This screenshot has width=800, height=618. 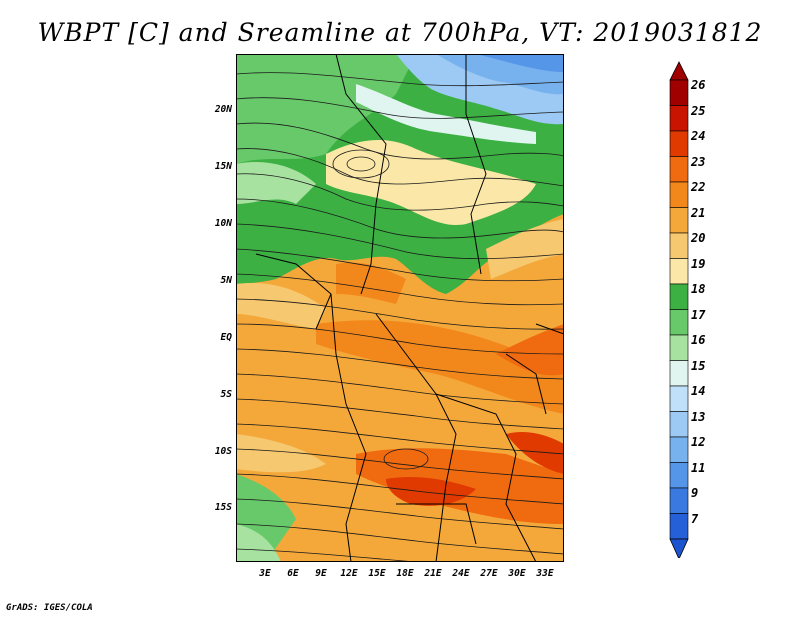 What do you see at coordinates (698, 136) in the screenshot?
I see `colorbar-label: 24` at bounding box center [698, 136].